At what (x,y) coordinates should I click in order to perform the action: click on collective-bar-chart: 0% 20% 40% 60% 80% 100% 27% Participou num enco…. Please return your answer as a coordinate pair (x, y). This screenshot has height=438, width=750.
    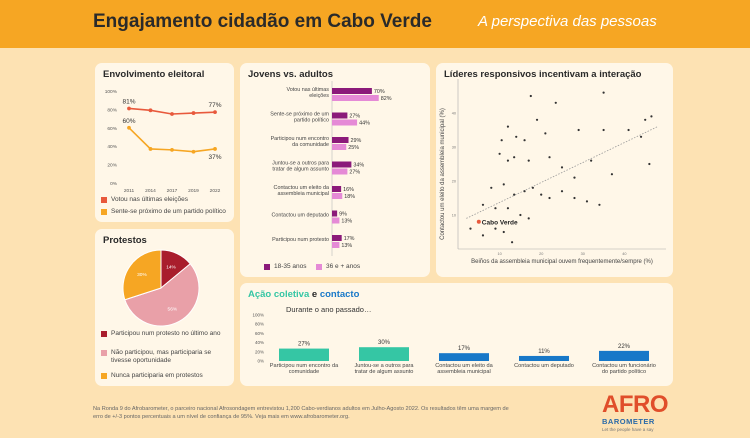
    Looking at the image, I should click on (453, 344).